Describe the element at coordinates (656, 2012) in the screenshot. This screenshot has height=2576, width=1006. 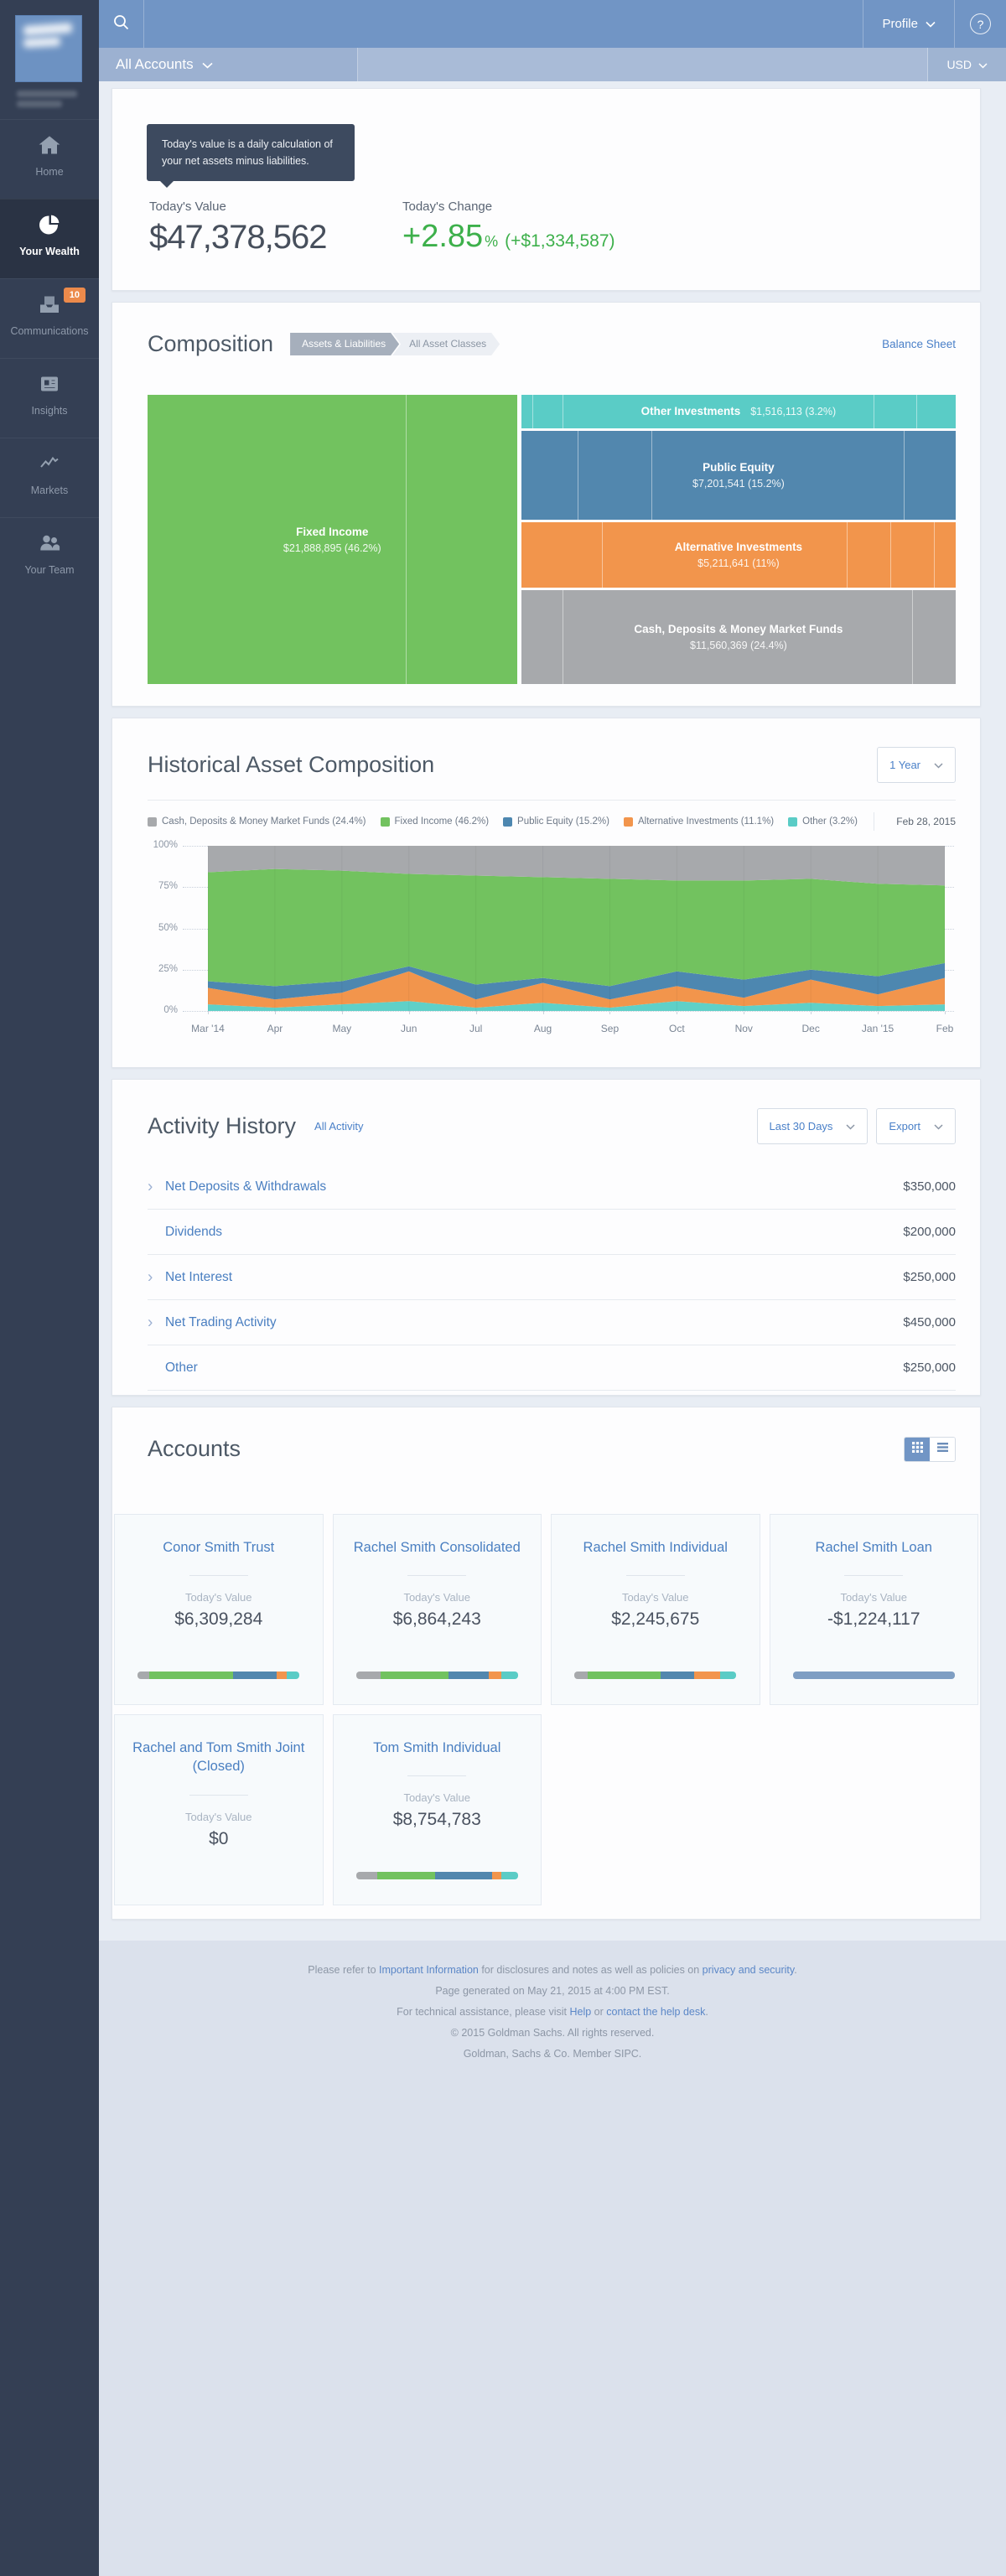
I see `help-desk-link: contact the help desk` at that location.